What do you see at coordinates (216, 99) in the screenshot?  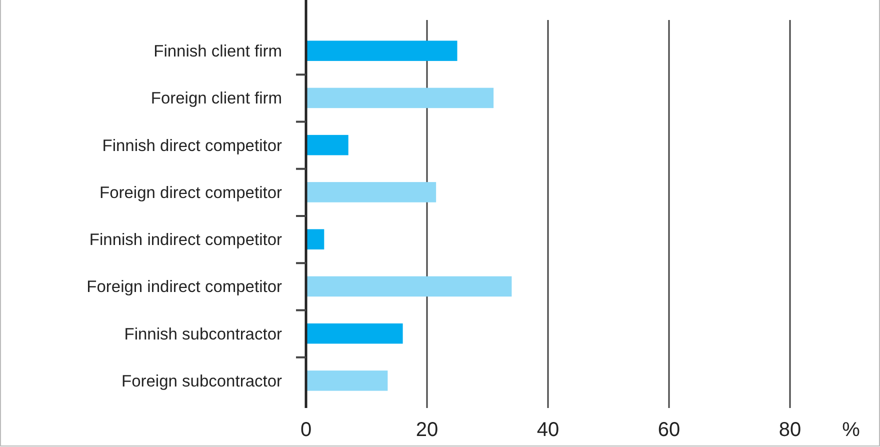 I see `y-tick-label: Foreign client firm` at bounding box center [216, 99].